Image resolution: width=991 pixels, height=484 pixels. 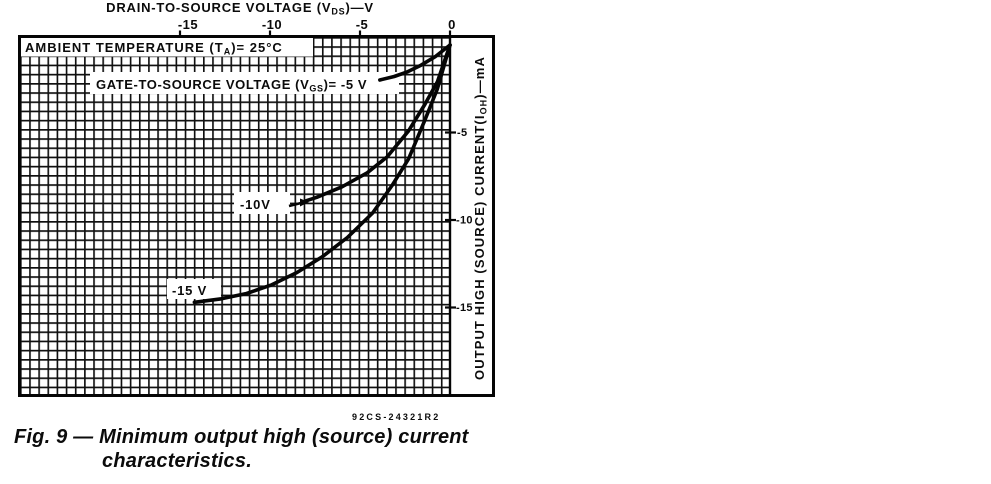 I want to click on x-tick-minus5: -5, so click(x=362, y=24).